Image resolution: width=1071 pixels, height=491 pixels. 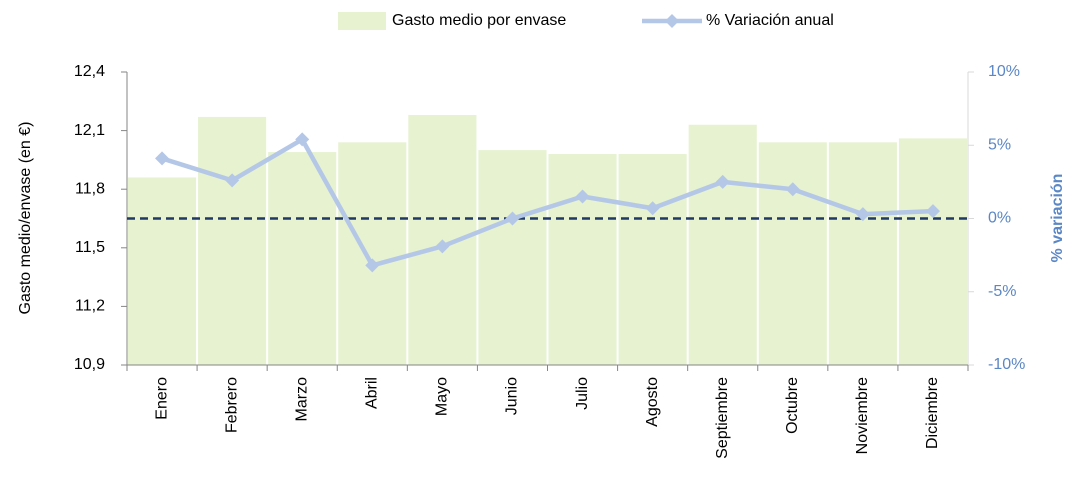 What do you see at coordinates (932, 413) in the screenshot?
I see `x-tick-label: Diciembre` at bounding box center [932, 413].